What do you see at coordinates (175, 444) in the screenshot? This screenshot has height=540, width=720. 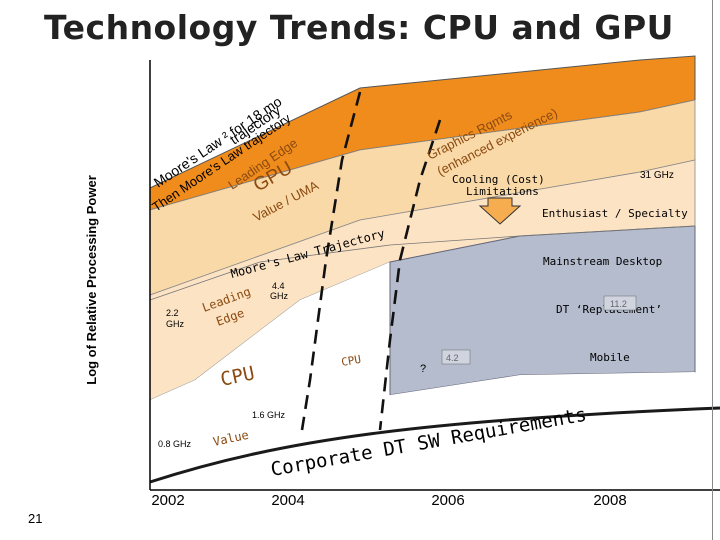 I see `ghz-08: 0.8 GHz` at bounding box center [175, 444].